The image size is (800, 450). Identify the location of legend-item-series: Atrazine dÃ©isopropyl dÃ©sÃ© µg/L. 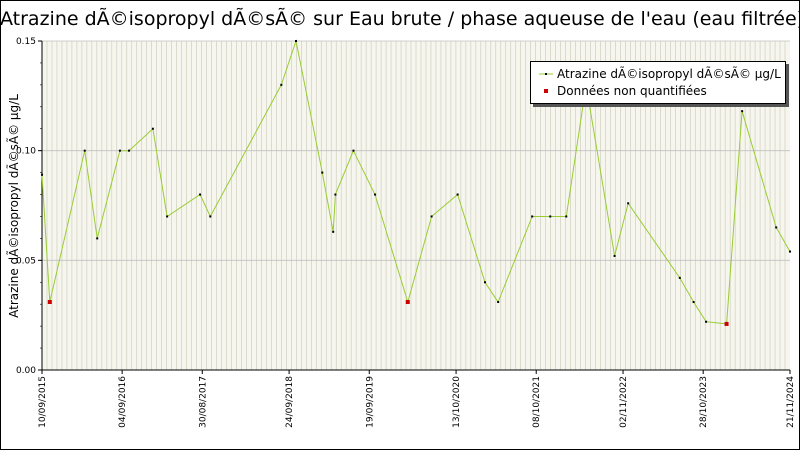
(658, 74).